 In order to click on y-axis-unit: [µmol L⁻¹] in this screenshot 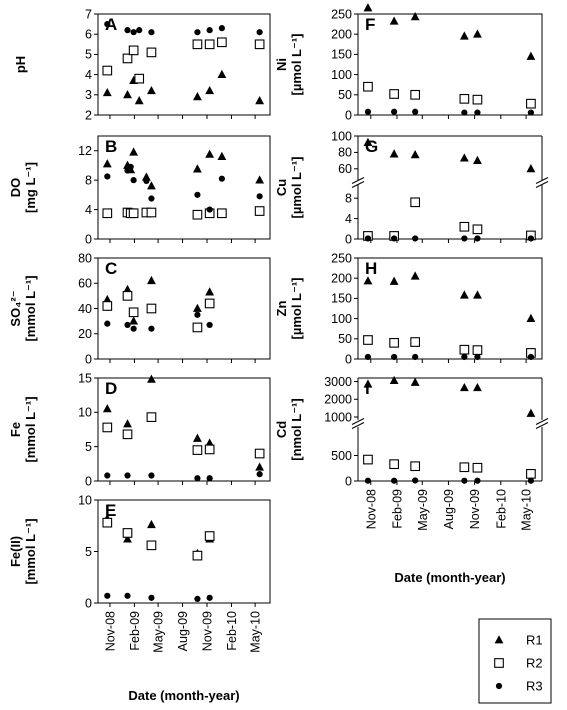, I will do `click(296, 308)`.